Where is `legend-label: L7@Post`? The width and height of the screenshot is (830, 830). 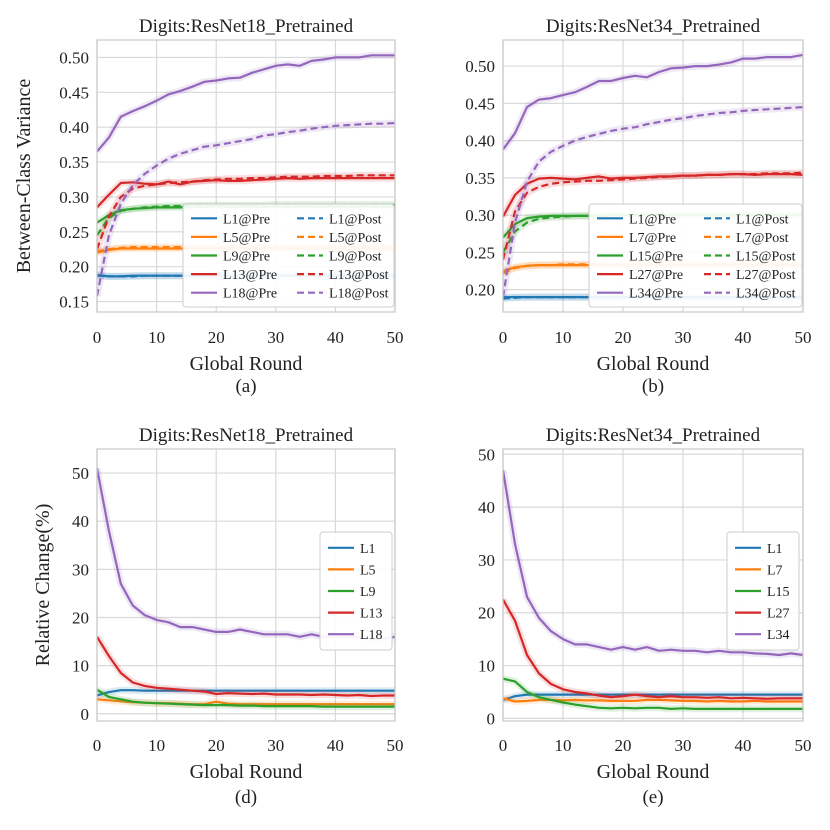
legend-label: L7@Post is located at coordinates (762, 238).